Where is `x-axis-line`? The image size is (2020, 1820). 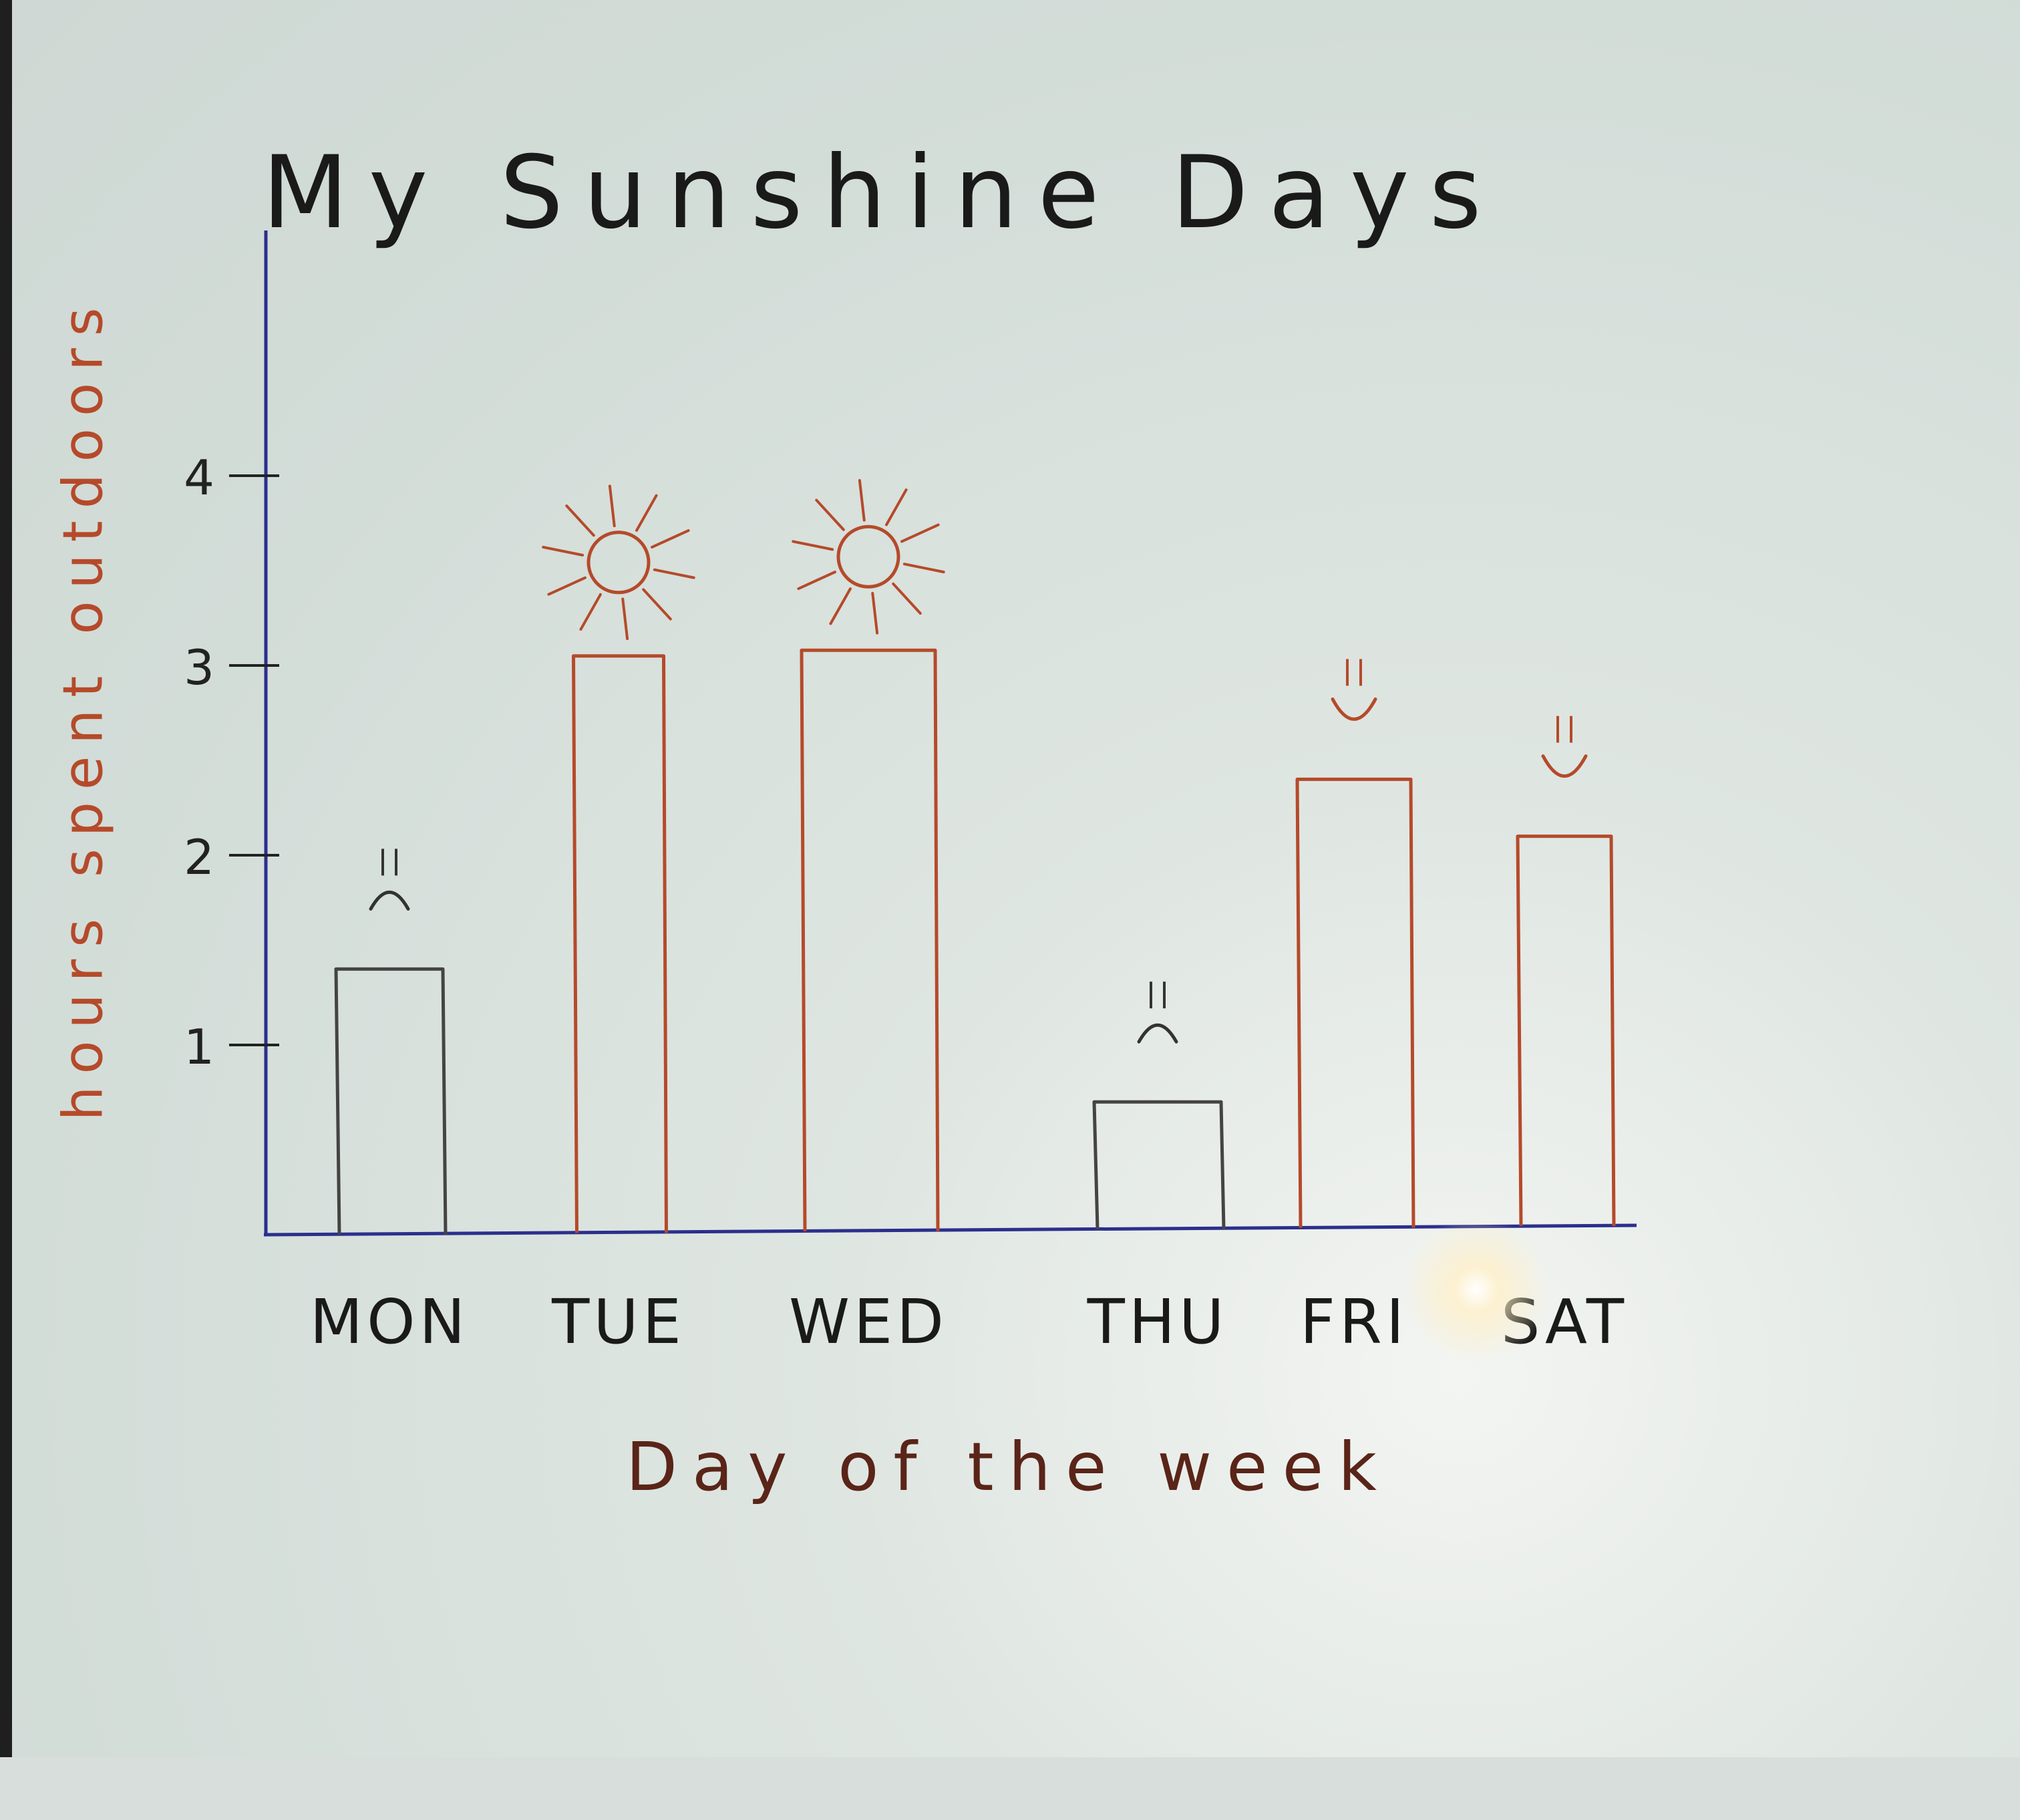
x-axis-line is located at coordinates (950, 1230).